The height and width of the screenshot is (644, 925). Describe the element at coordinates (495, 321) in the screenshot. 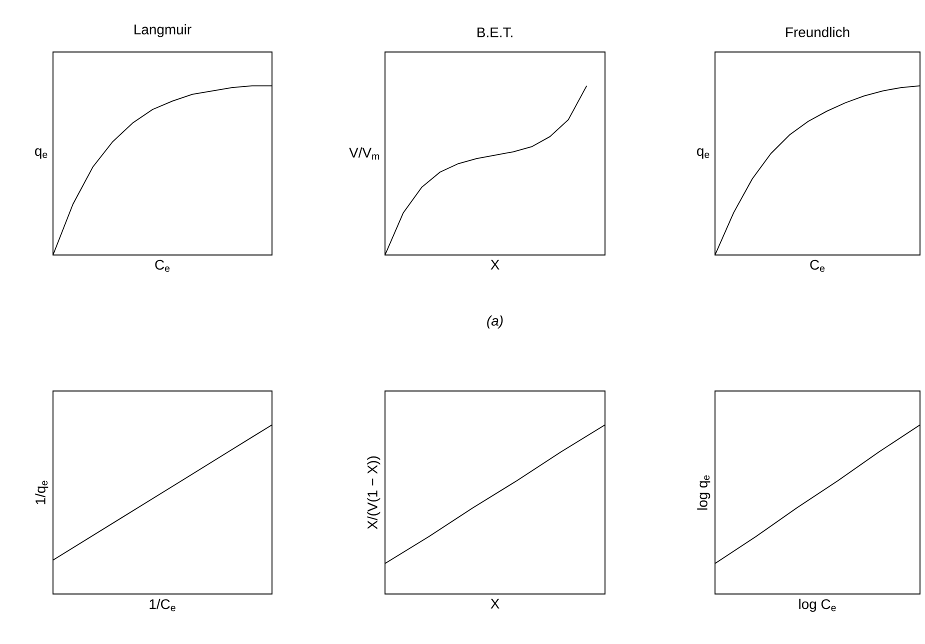

I see `text: (a)` at that location.